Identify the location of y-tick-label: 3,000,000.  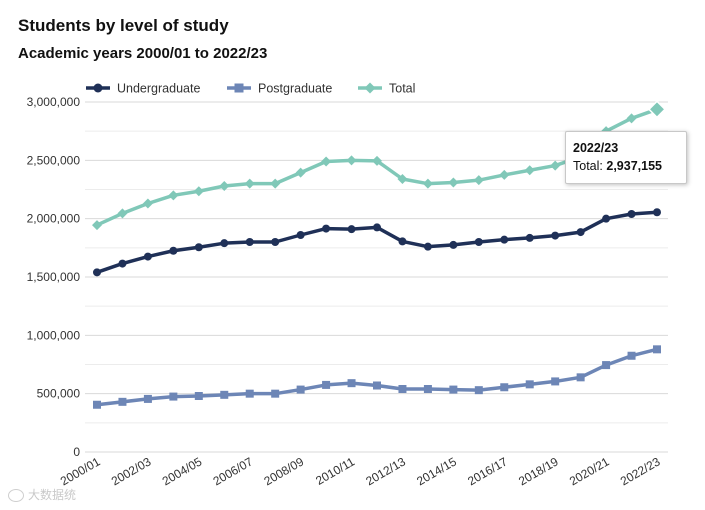
(54, 102).